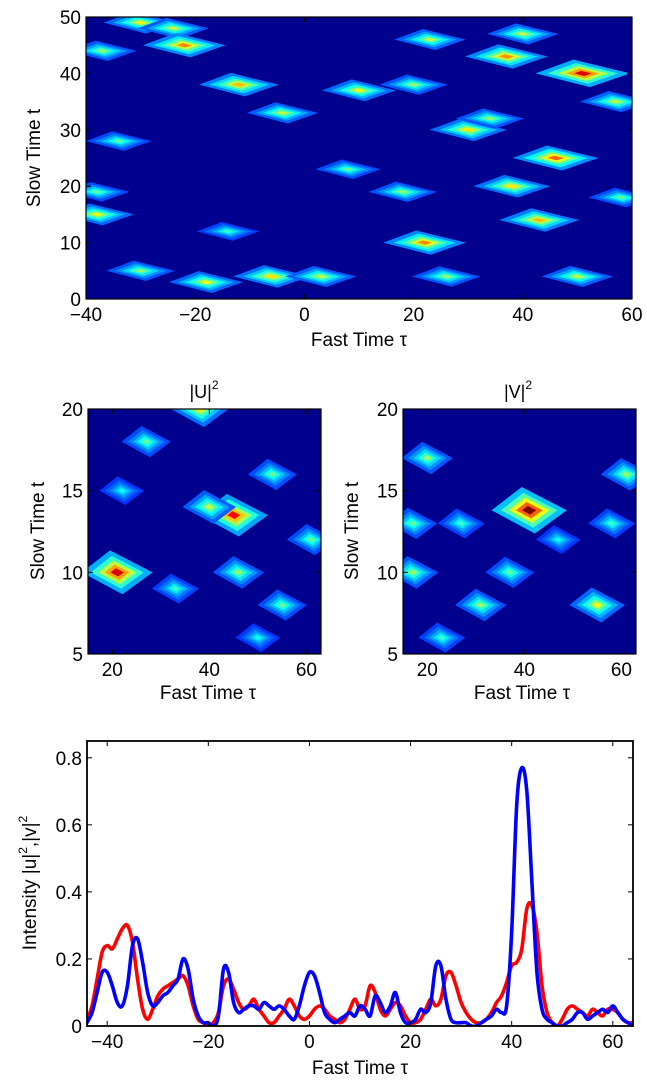  I want to click on line-plot-x-tick-label: 0, so click(309, 1042).